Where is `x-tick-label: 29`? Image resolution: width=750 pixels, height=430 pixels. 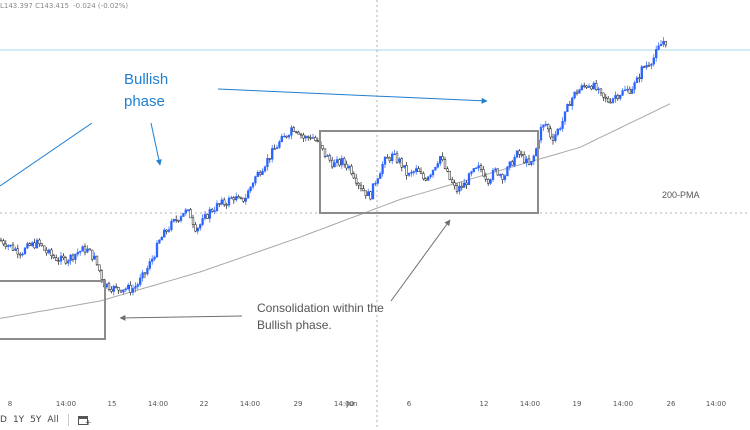 x-tick-label: 29 is located at coordinates (298, 404).